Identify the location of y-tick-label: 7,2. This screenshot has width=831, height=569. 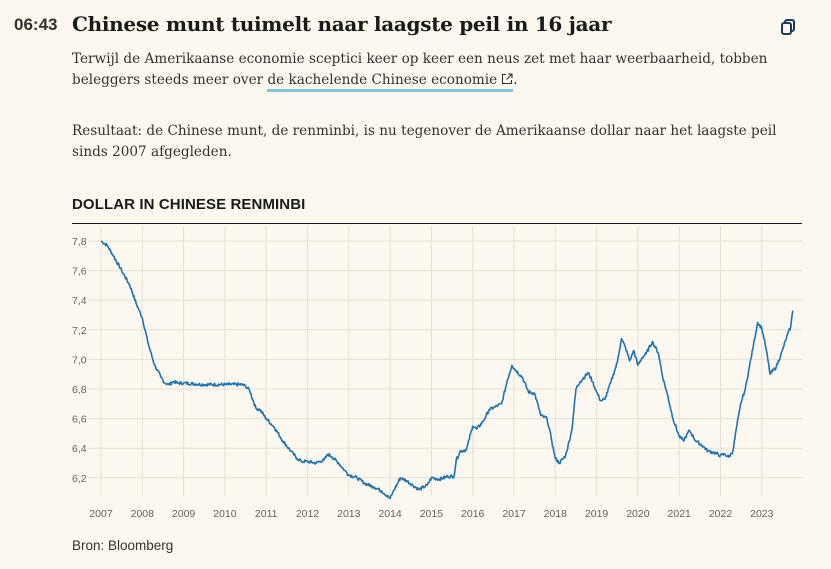
(79, 331).